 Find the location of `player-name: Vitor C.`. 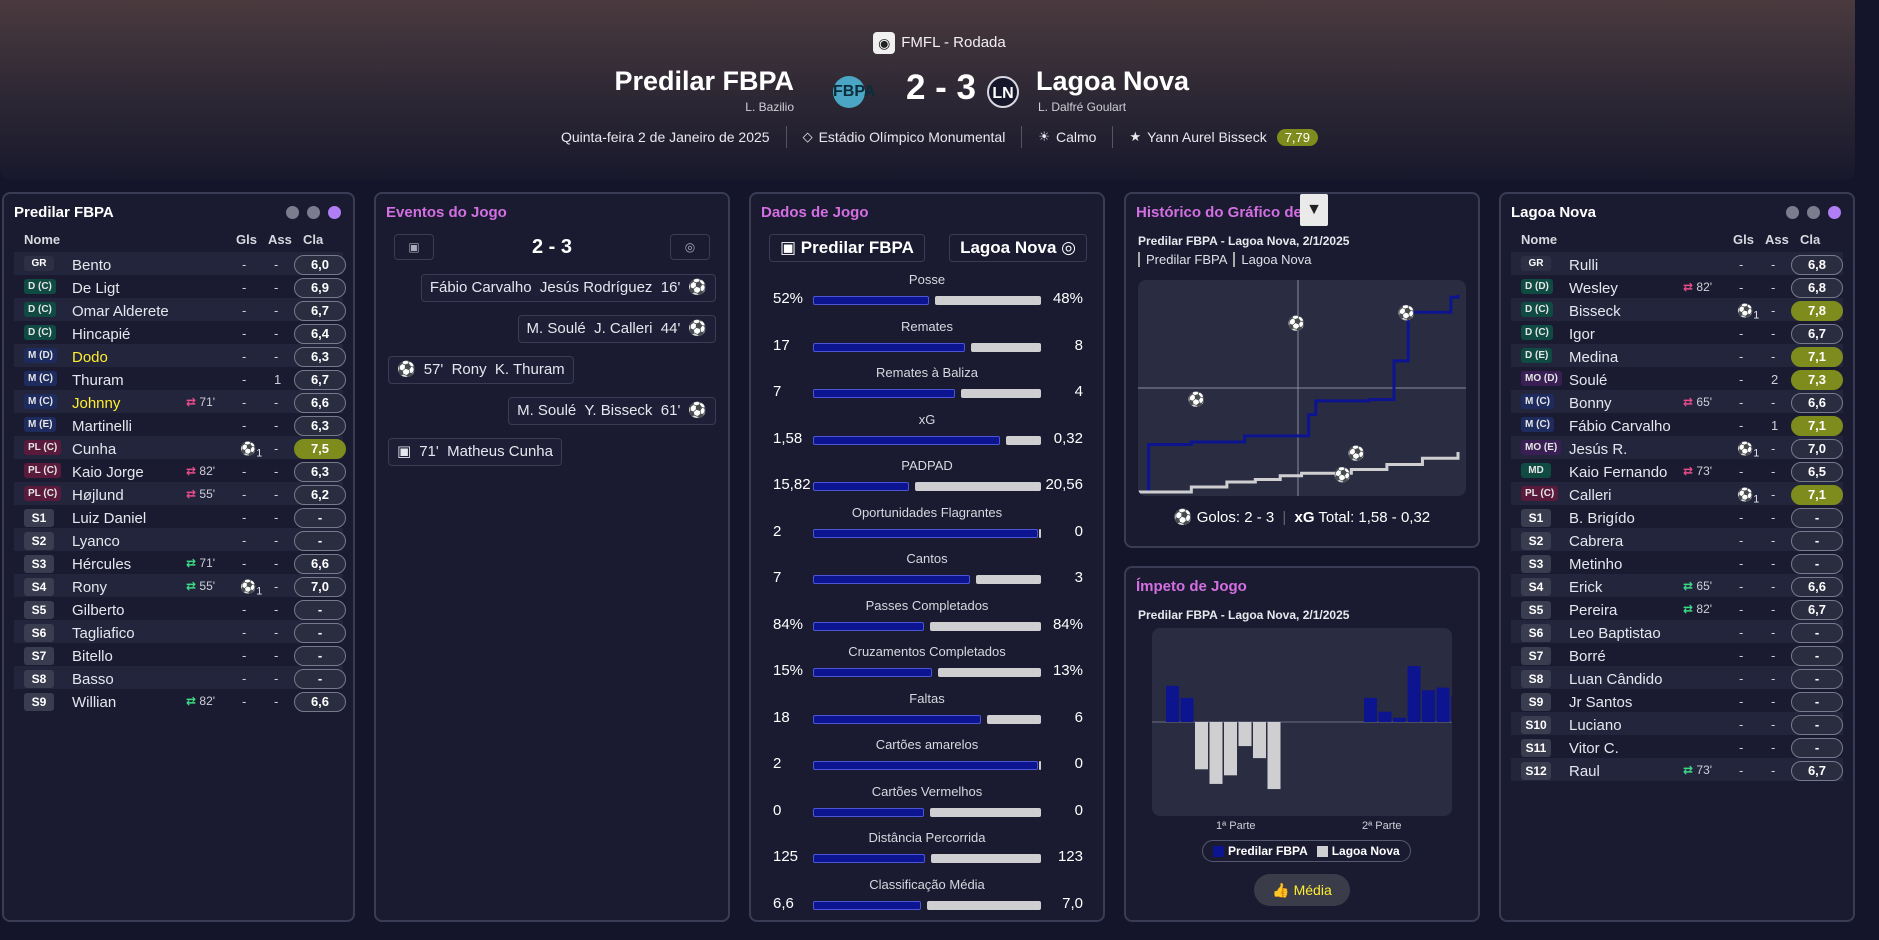

player-name: Vitor C. is located at coordinates (1594, 748).